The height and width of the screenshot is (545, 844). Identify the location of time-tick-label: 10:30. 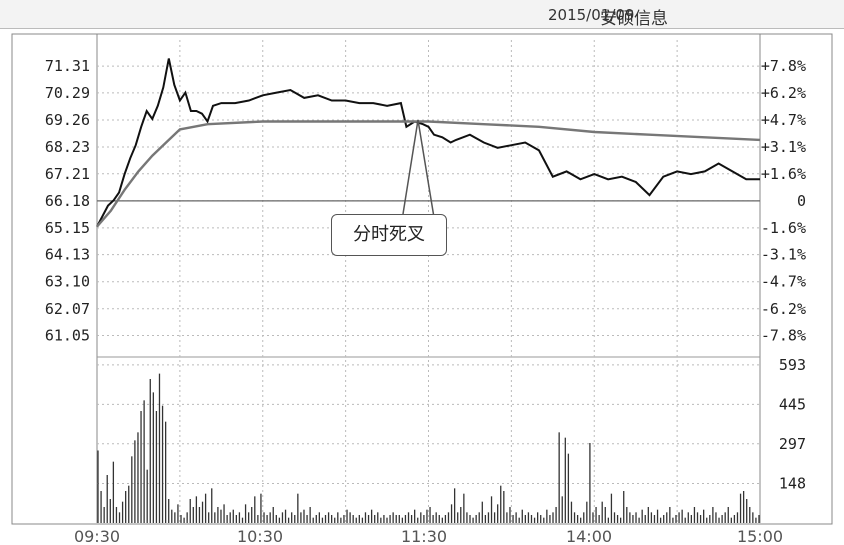
(260, 536).